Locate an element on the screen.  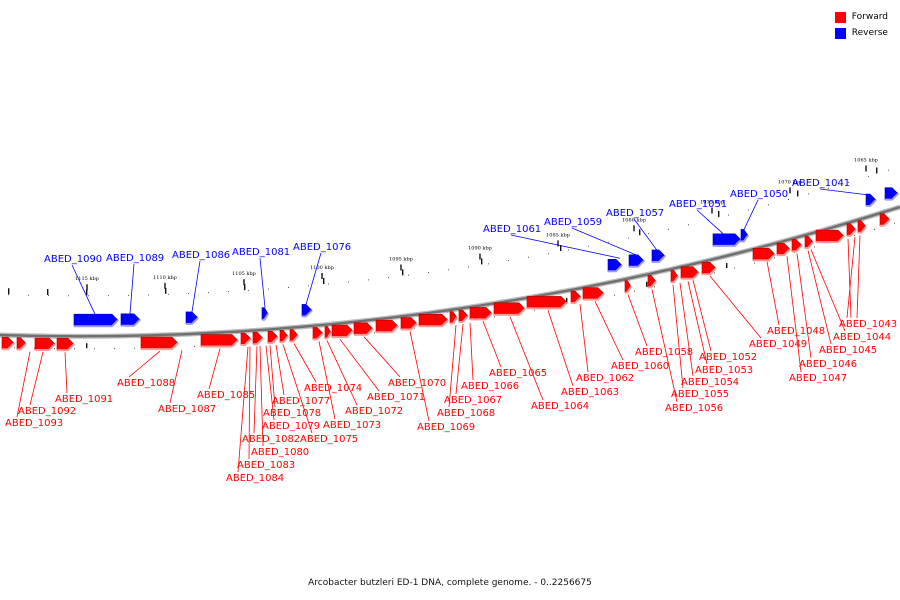
reverse-gene-label: ABED_1059 is located at coordinates (573, 222).